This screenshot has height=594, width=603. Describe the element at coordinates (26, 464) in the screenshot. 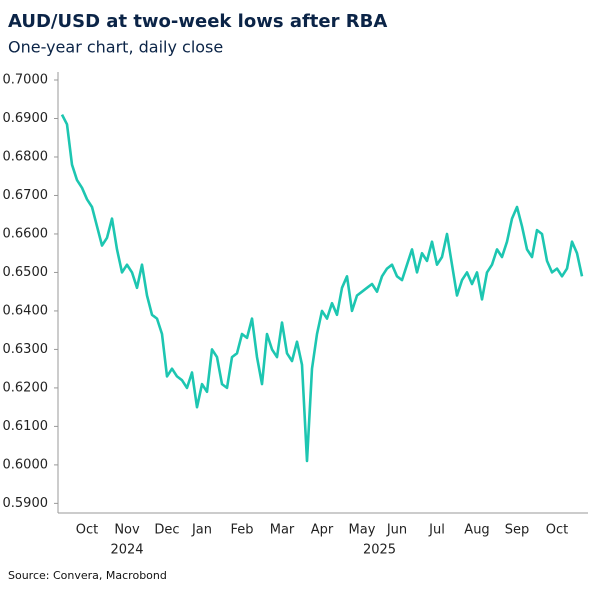

I see `y-tick-label: 0.6000` at that location.